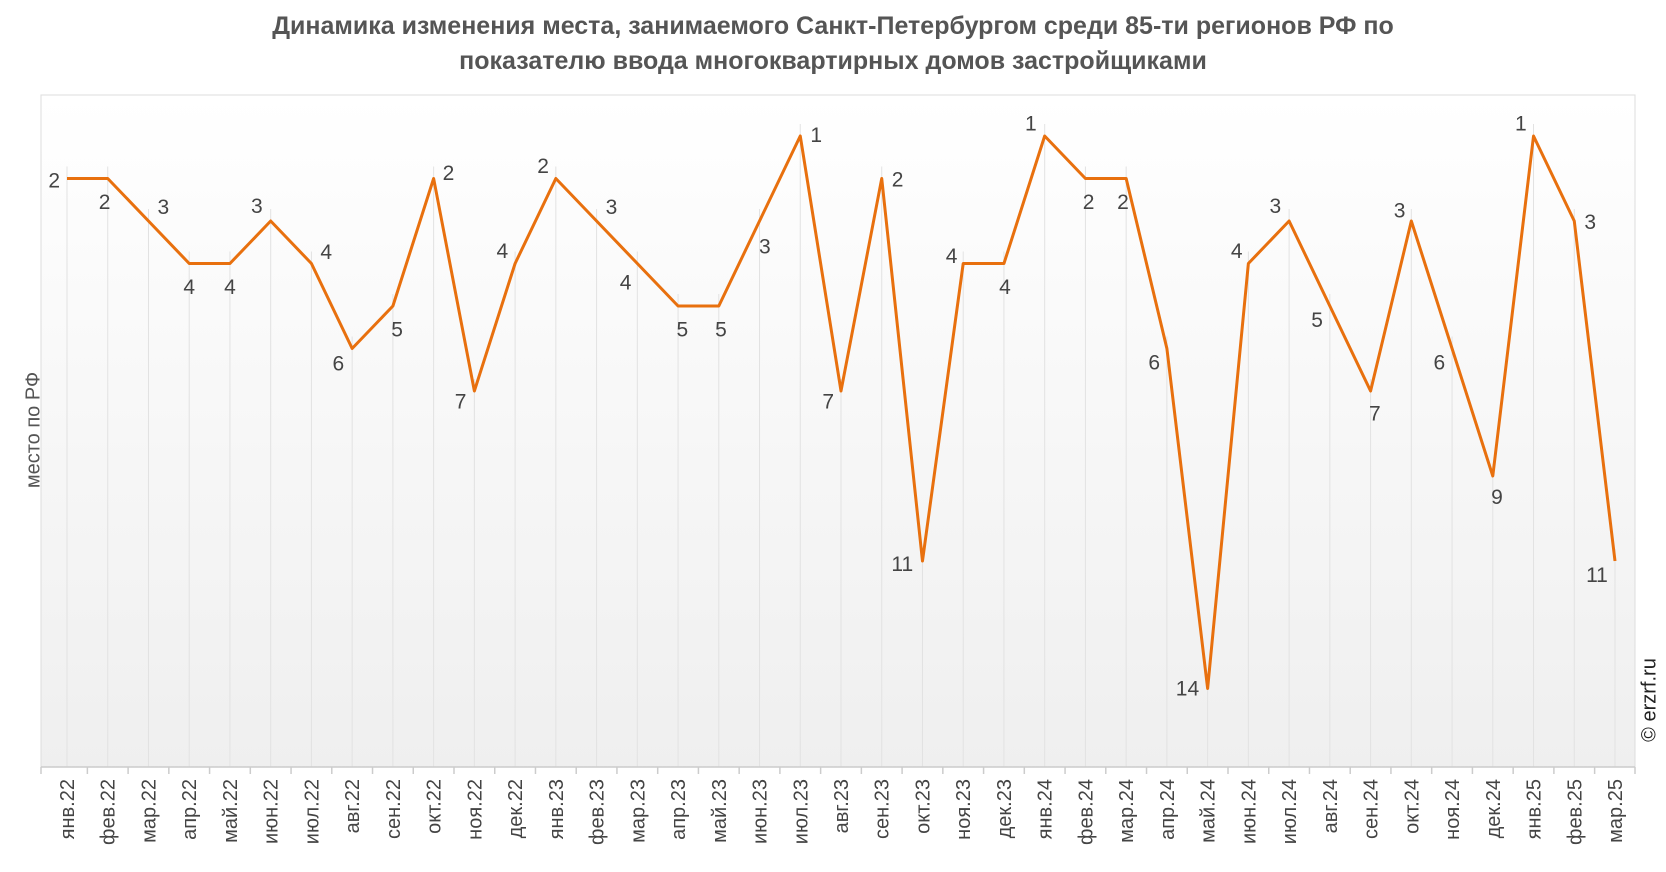  What do you see at coordinates (1005, 808) in the screenshot?
I see `x-tick-label: дек.23` at bounding box center [1005, 808].